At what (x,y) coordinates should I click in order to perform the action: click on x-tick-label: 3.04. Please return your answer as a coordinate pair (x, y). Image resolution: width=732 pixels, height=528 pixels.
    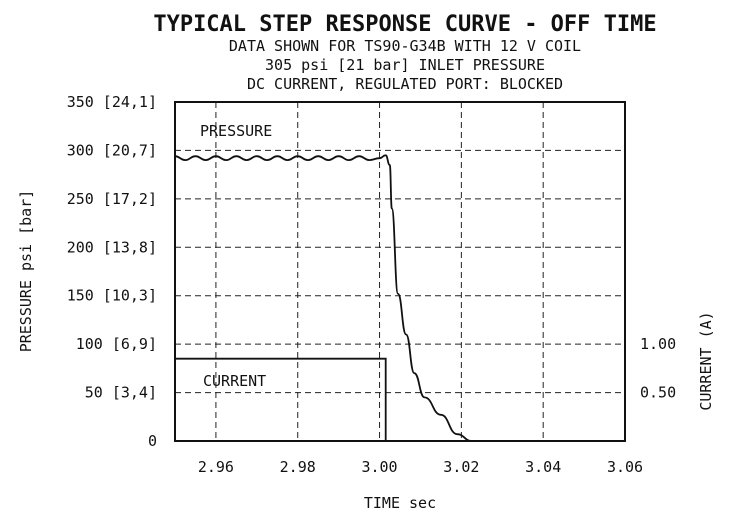
    Looking at the image, I should click on (543, 467).